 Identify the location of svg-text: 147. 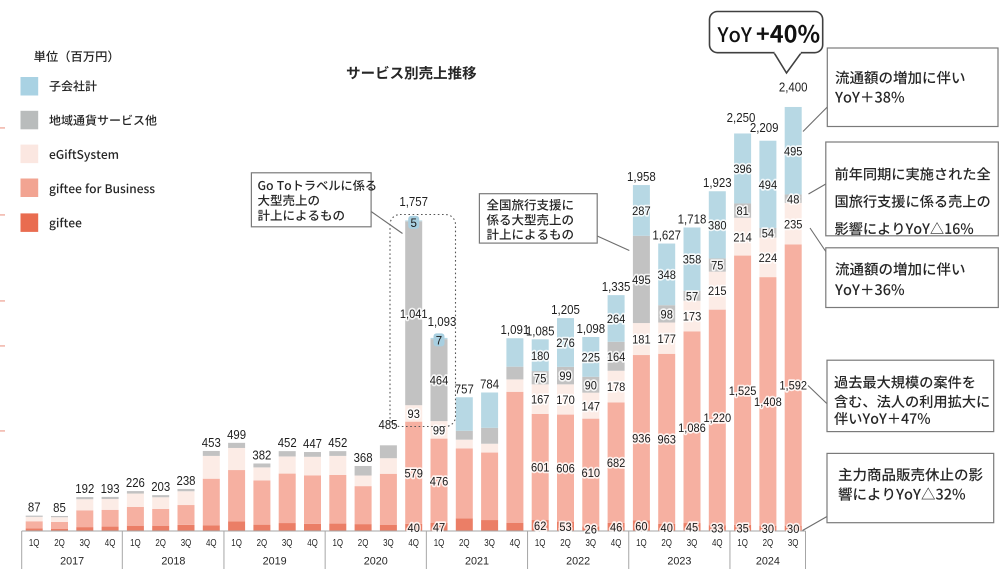
(591, 406).